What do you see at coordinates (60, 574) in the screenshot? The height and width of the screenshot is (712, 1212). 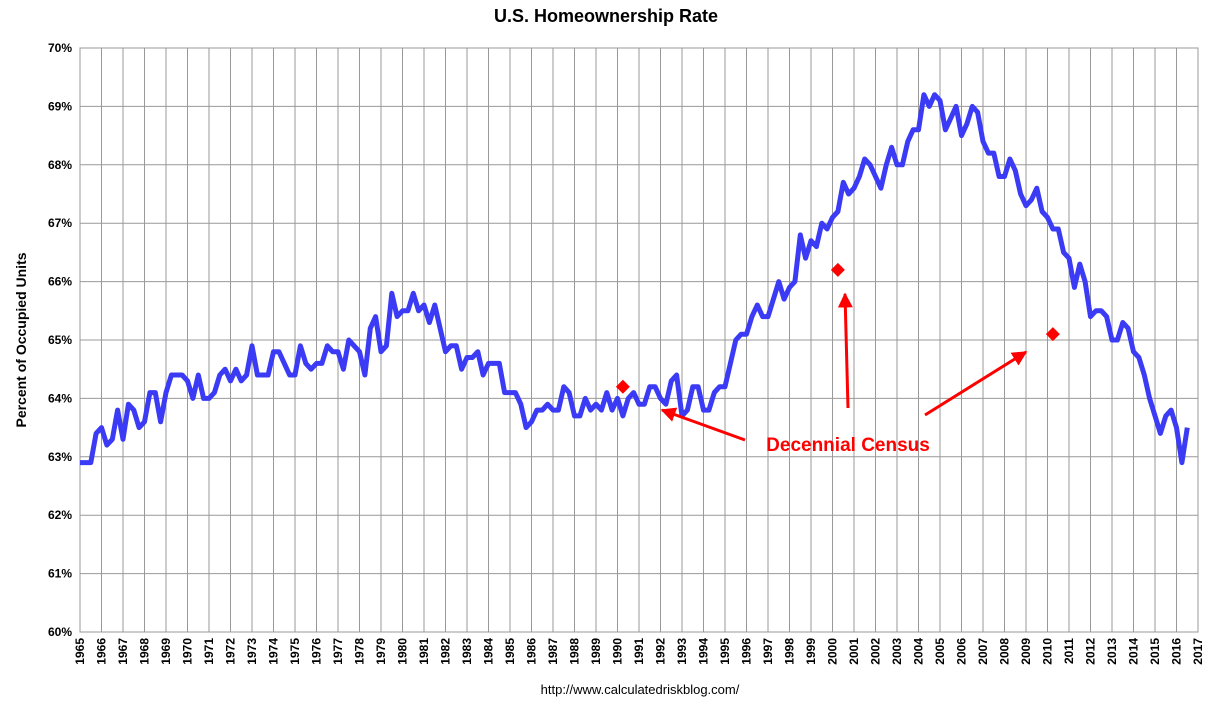 I see `y-tick-label: 61%` at bounding box center [60, 574].